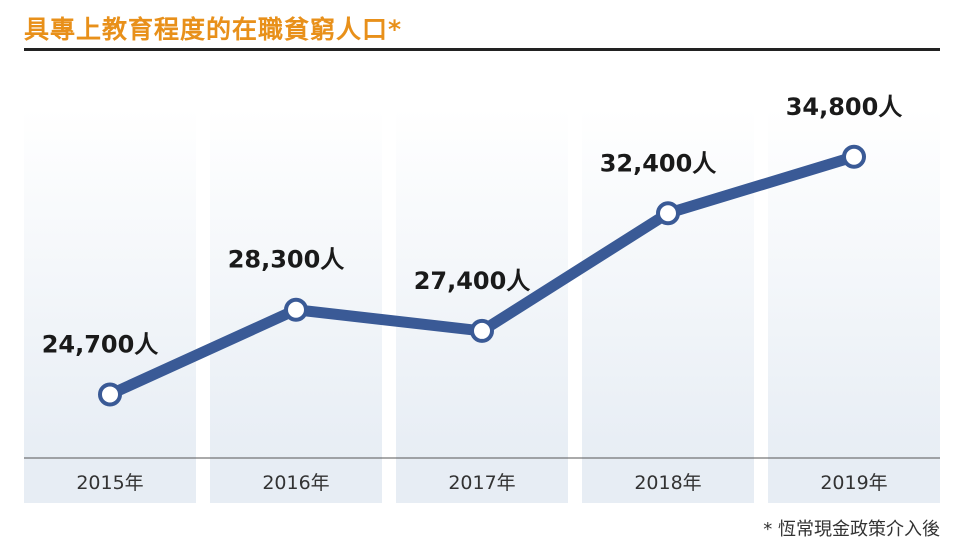 Image resolution: width=958 pixels, height=554 pixels. What do you see at coordinates (844, 107) in the screenshot?
I see `data-label: 34,800人` at bounding box center [844, 107].